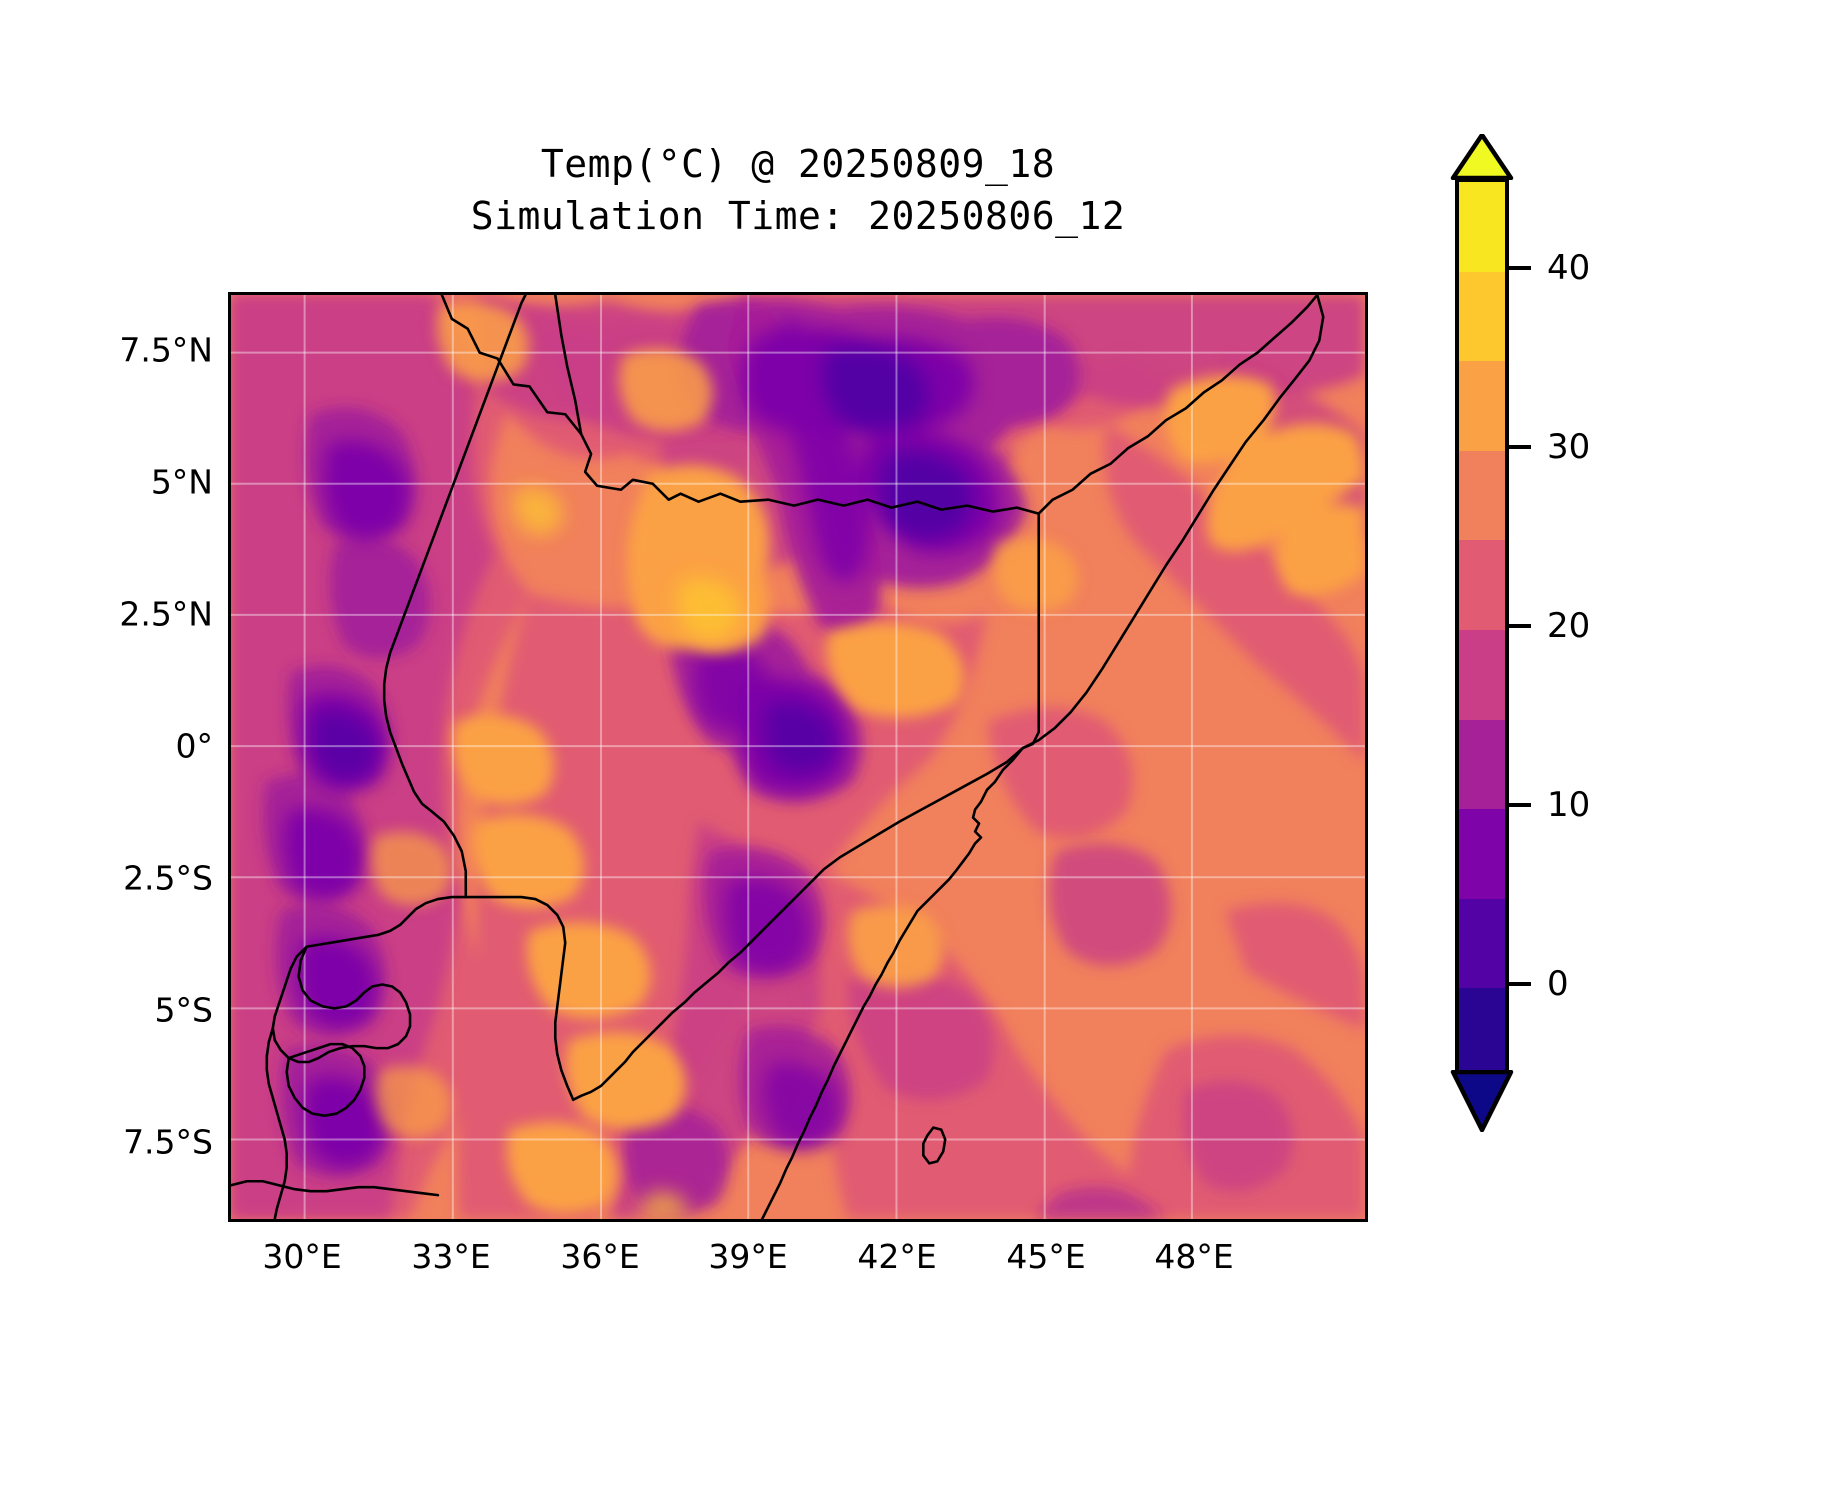 Image resolution: width=1833 pixels, height=1500 pixels. What do you see at coordinates (1617, 731) in the screenshot?
I see `colorbar: 40 30 20 10 0` at bounding box center [1617, 731].